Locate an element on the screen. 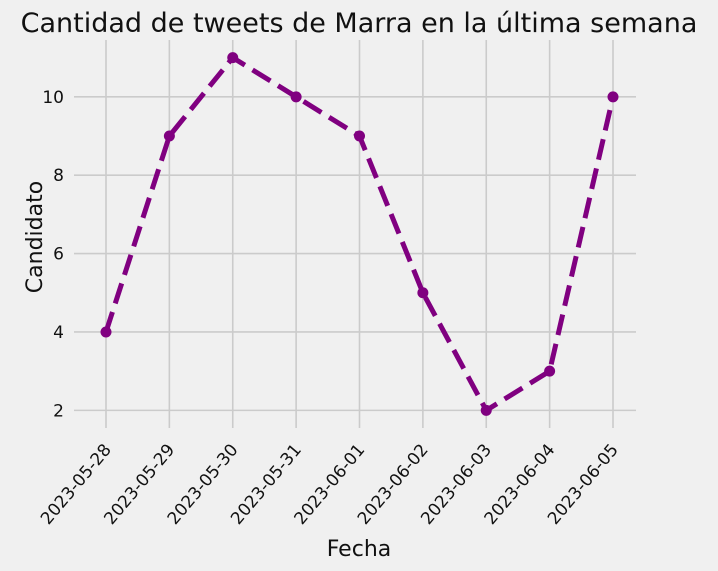  y-tick-label: 8 is located at coordinates (58, 176).